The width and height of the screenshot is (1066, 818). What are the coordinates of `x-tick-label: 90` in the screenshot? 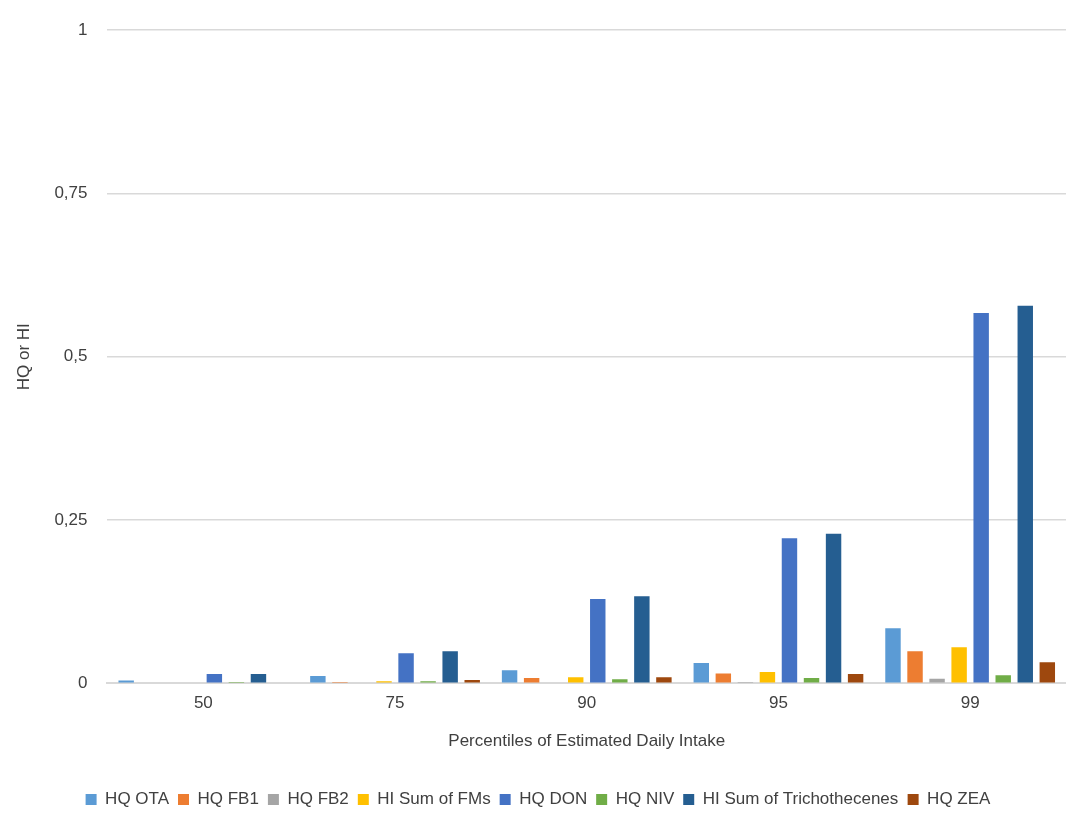 It's located at (587, 703).